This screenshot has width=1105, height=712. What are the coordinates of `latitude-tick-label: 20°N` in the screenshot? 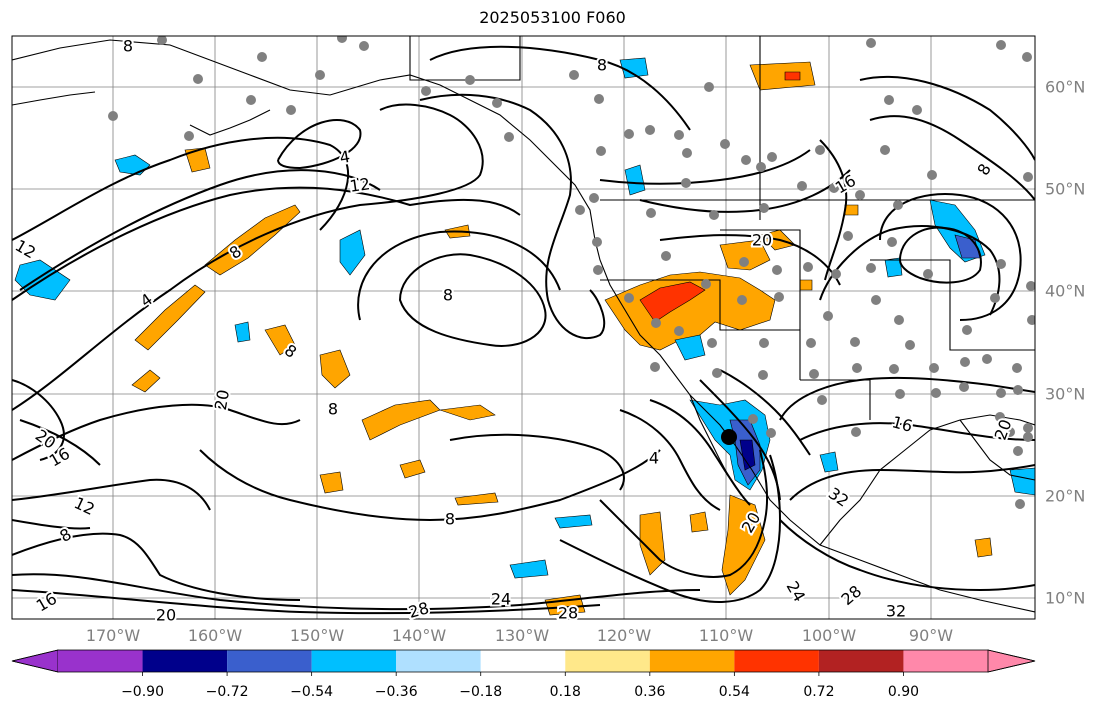 It's located at (1065, 496).